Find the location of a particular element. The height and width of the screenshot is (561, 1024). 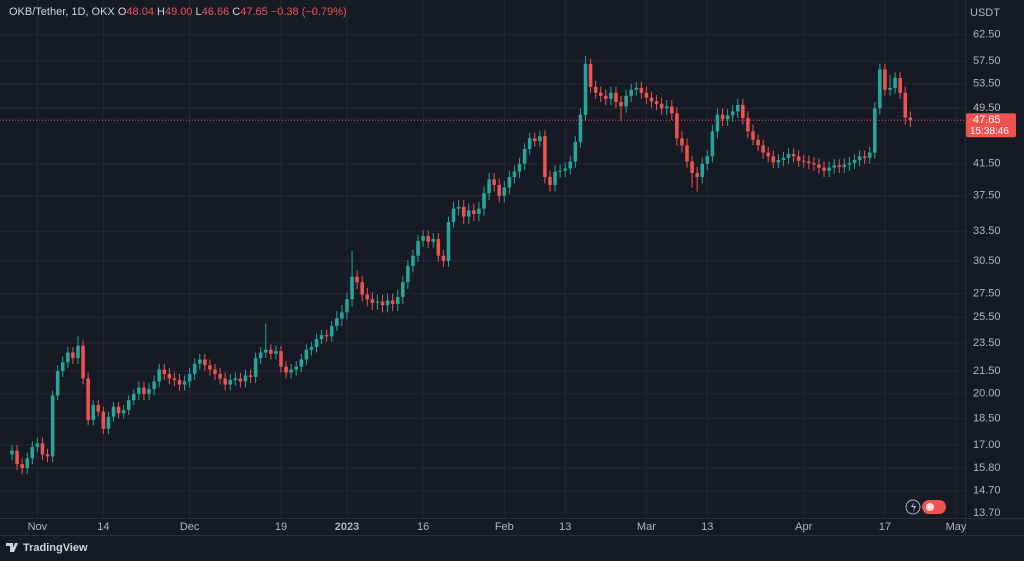

change: −0.38 (−0.79%) is located at coordinates (308, 12).